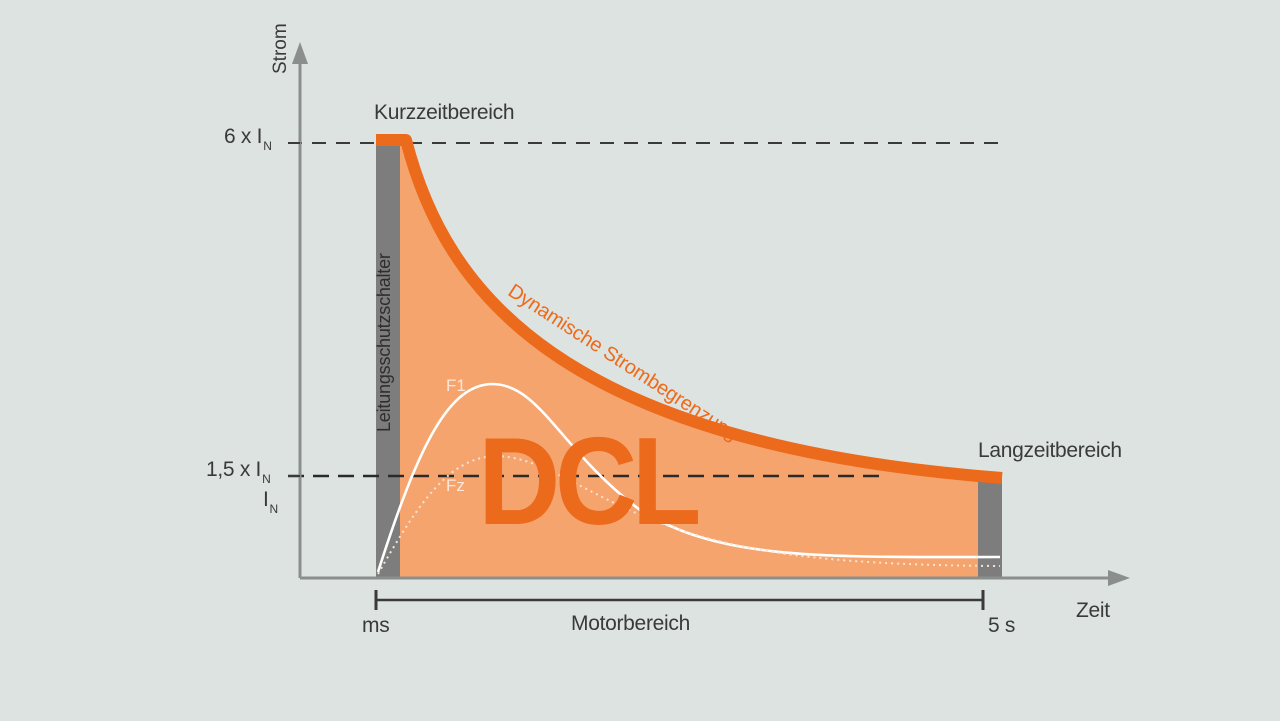  Describe the element at coordinates (990, 528) in the screenshot. I see `long-time-bar` at that location.